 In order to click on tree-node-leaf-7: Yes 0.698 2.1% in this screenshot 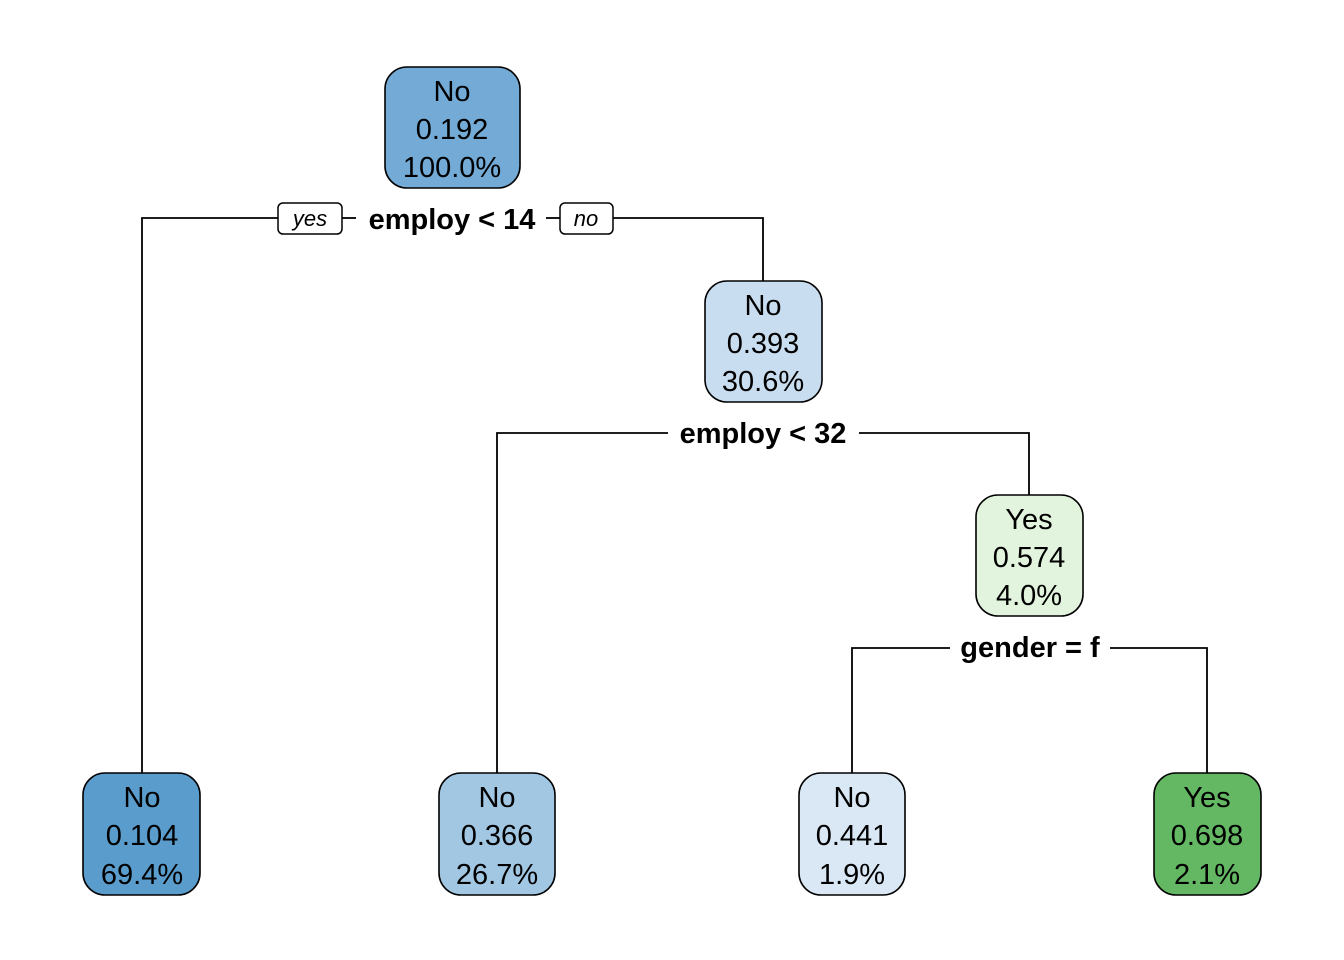, I will do `click(1207, 834)`.